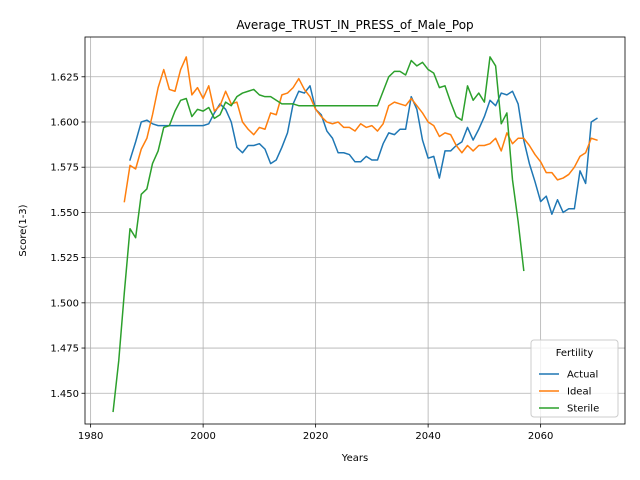 This screenshot has height=480, width=640. I want to click on x-tick-label: 1980, so click(90, 436).